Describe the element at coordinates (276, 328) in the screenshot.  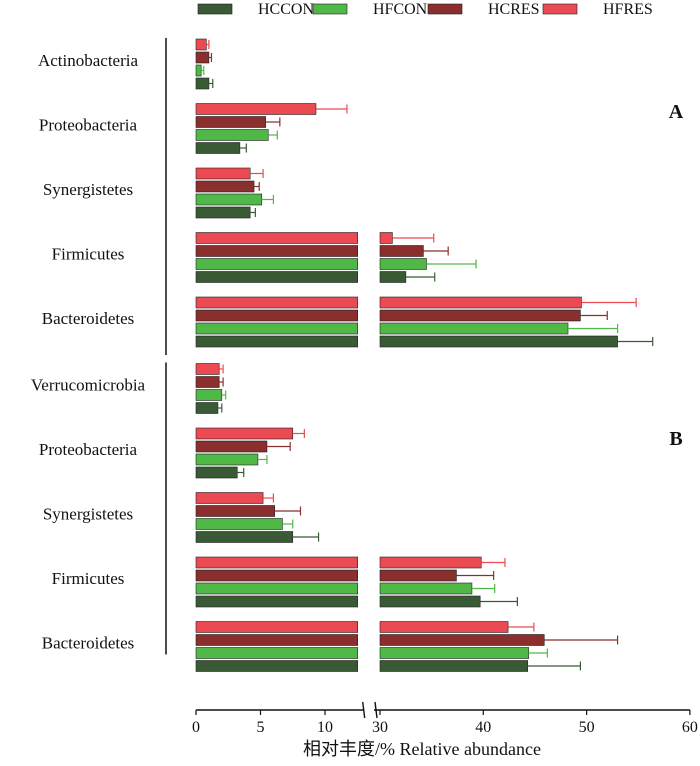
I see `bar-a-bacteroidetes-hfcon-left` at that location.